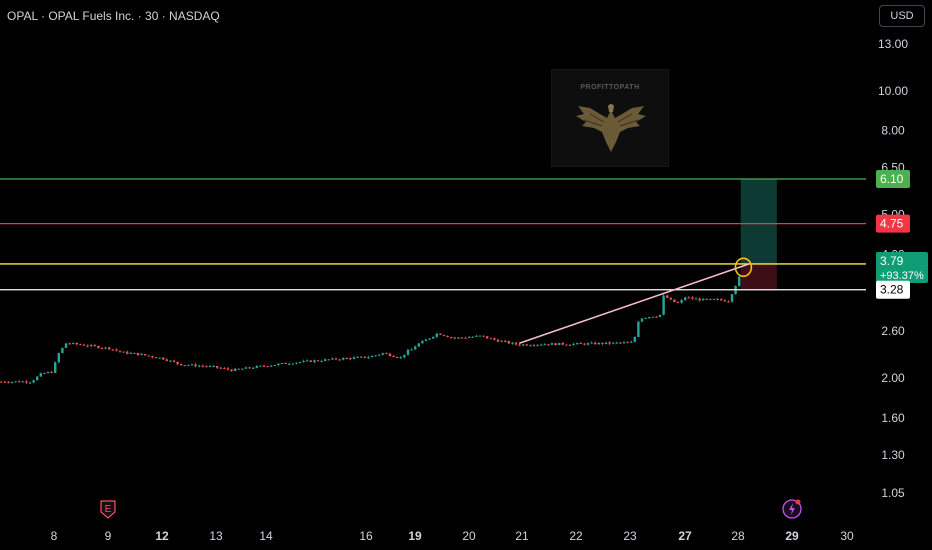  I want to click on currency-button: USD, so click(902, 16).